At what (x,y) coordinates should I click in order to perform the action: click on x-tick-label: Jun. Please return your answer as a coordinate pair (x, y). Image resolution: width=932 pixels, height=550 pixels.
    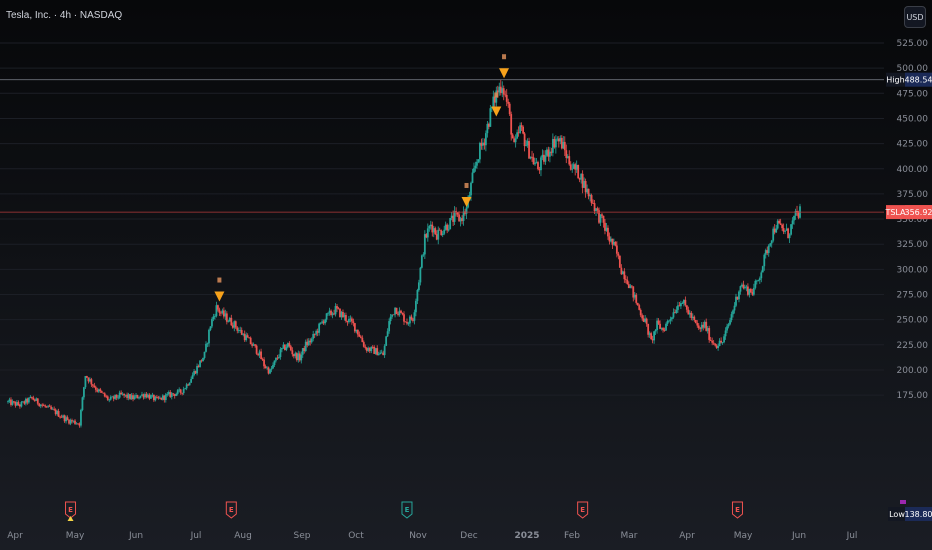
    Looking at the image, I should click on (798, 536).